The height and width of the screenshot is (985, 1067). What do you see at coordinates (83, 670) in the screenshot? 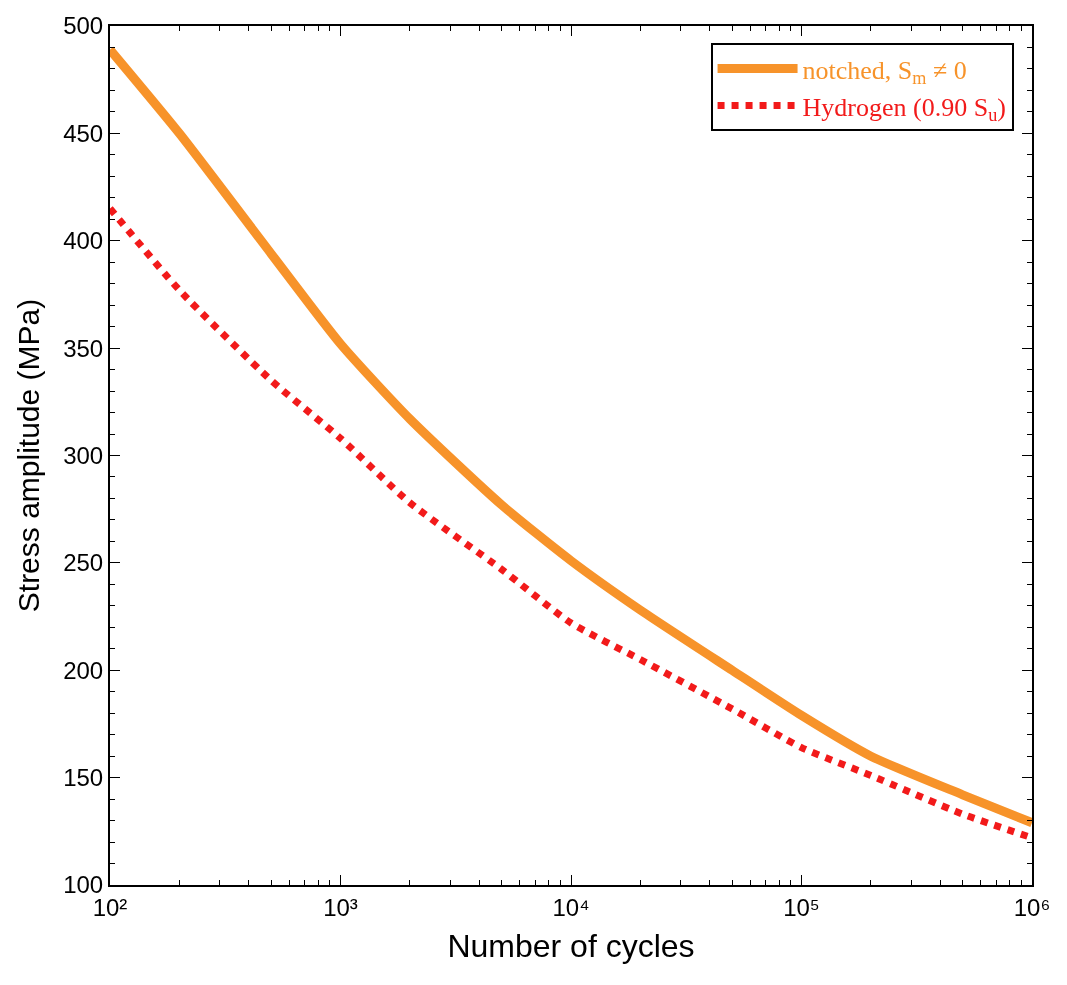
I see `y-tick-label: 200` at bounding box center [83, 670].